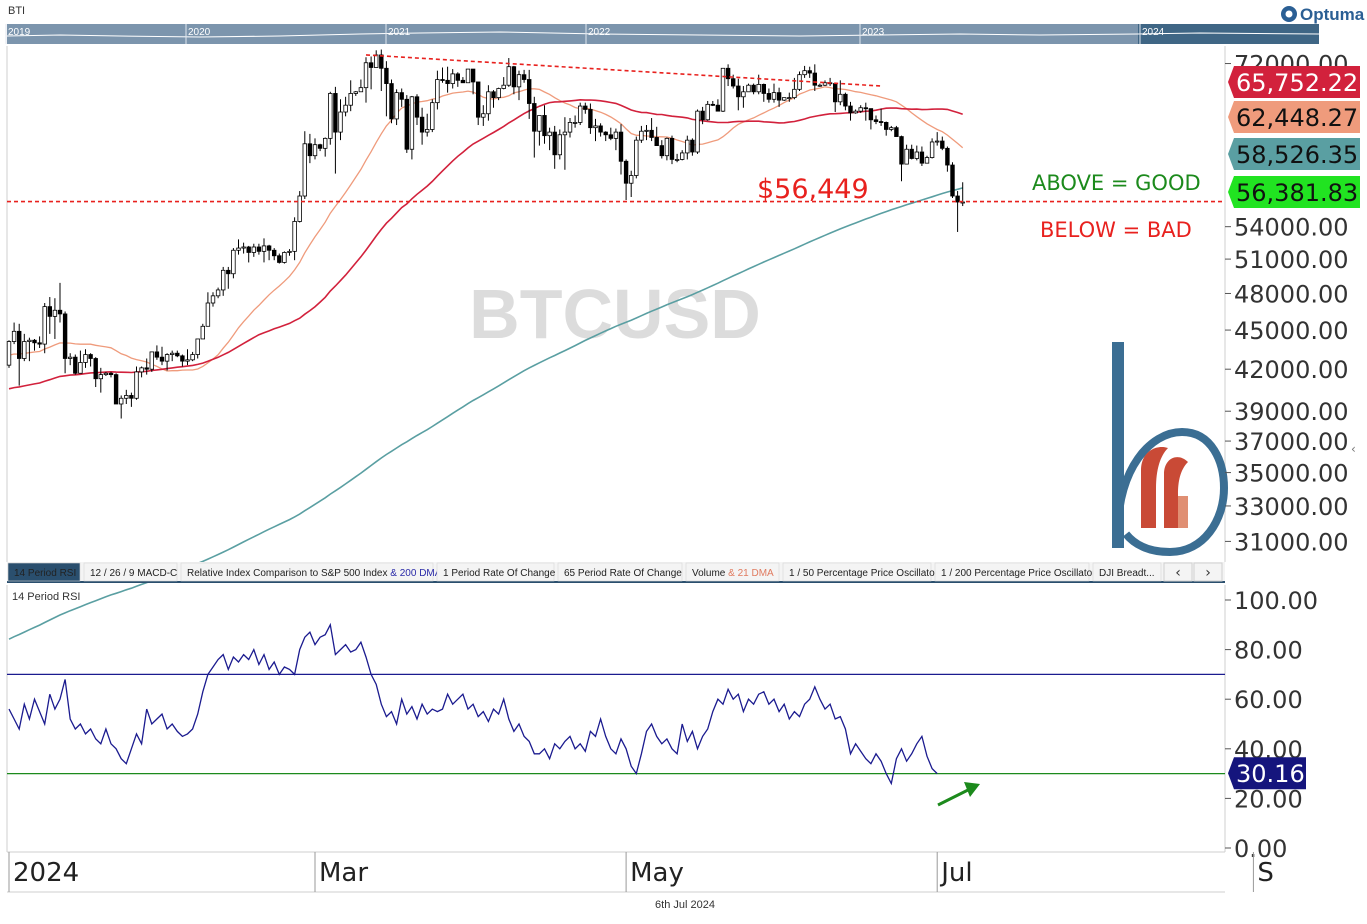  What do you see at coordinates (1297, 155) in the screenshot?
I see `price-badge-label: 58,526.35` at bounding box center [1297, 155].